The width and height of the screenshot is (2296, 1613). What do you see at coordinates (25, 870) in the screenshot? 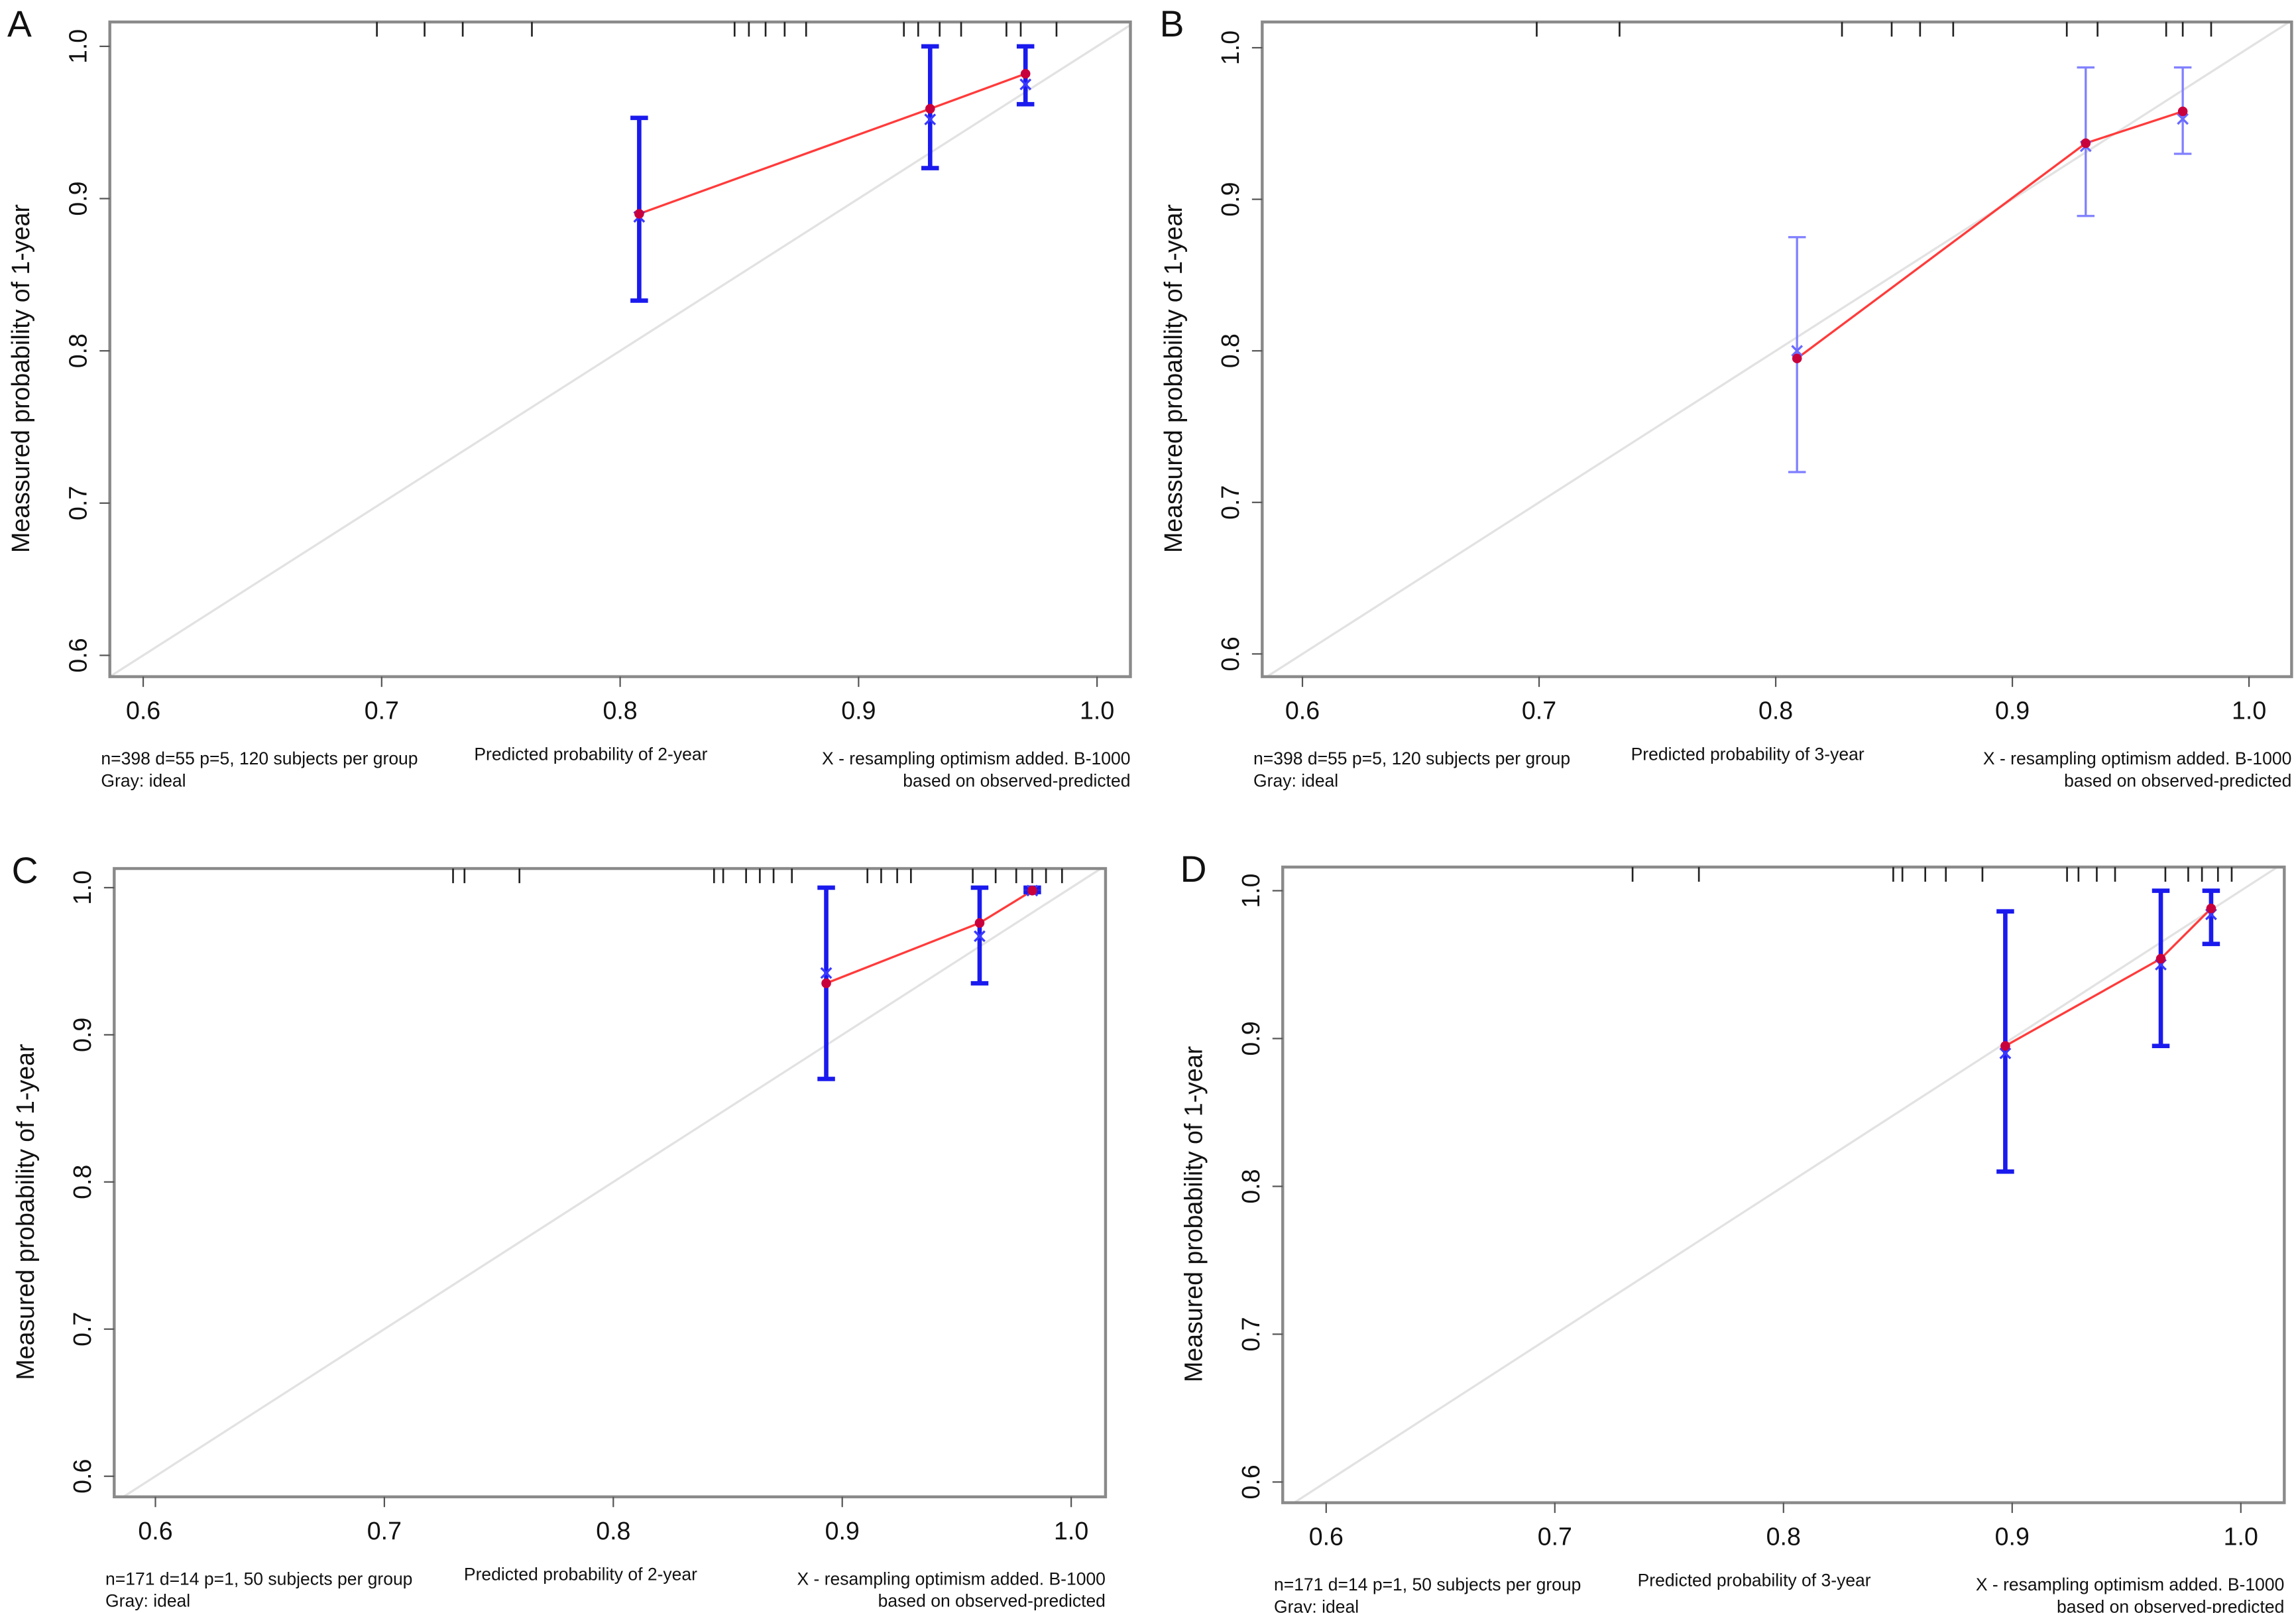
I see `panel-label: C` at bounding box center [25, 870].